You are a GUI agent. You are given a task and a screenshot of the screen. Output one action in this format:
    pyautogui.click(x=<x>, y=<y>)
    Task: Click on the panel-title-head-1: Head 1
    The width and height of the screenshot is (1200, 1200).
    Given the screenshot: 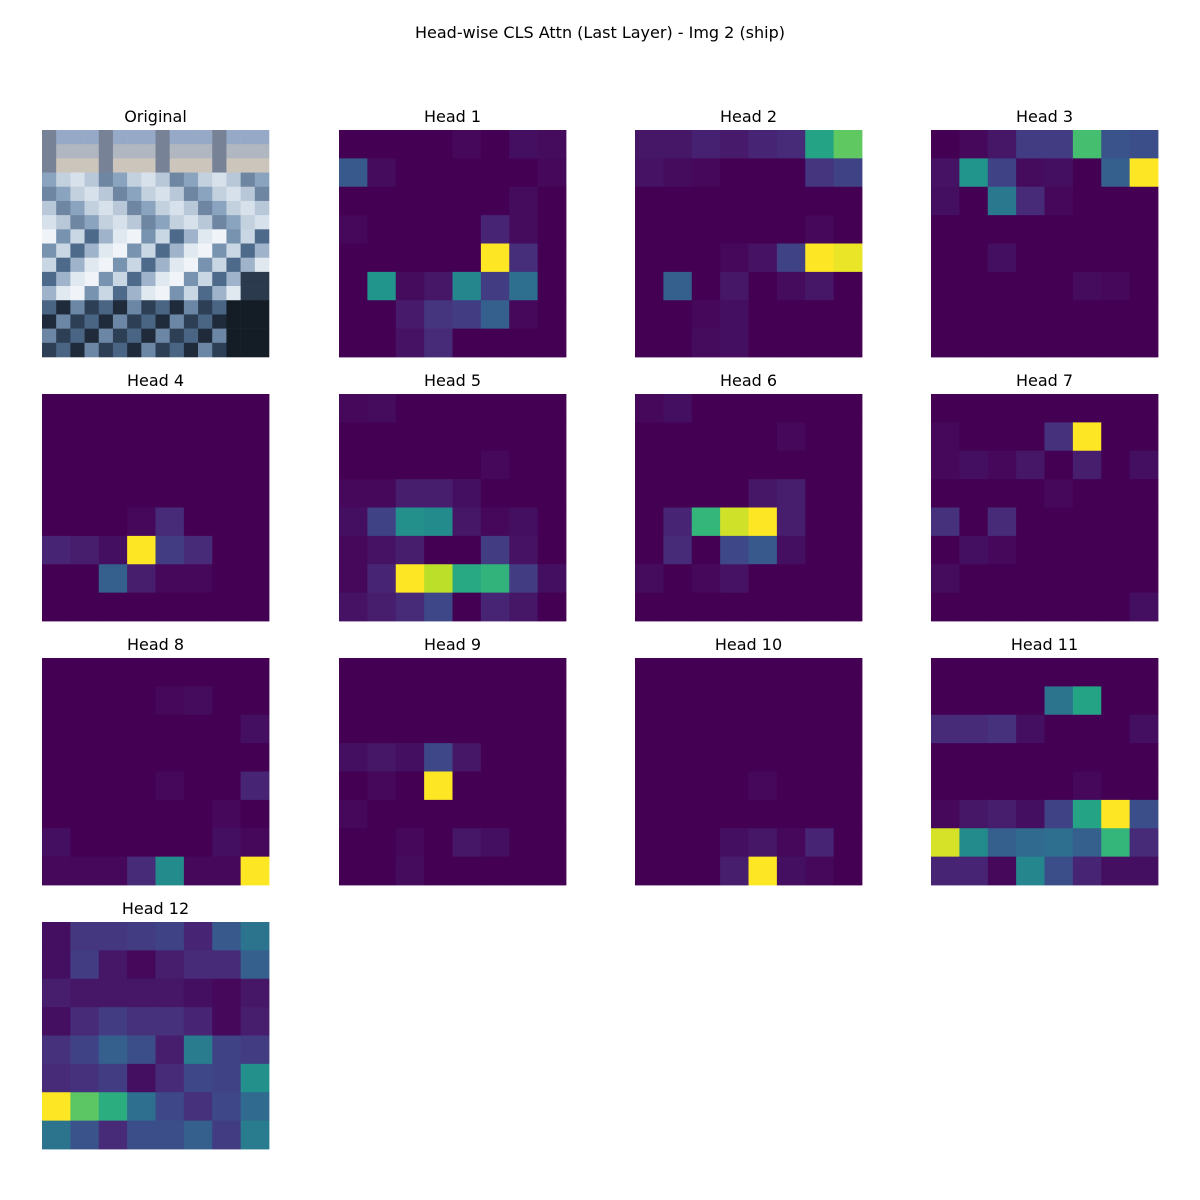 What is the action you would take?
    pyautogui.click(x=452, y=116)
    